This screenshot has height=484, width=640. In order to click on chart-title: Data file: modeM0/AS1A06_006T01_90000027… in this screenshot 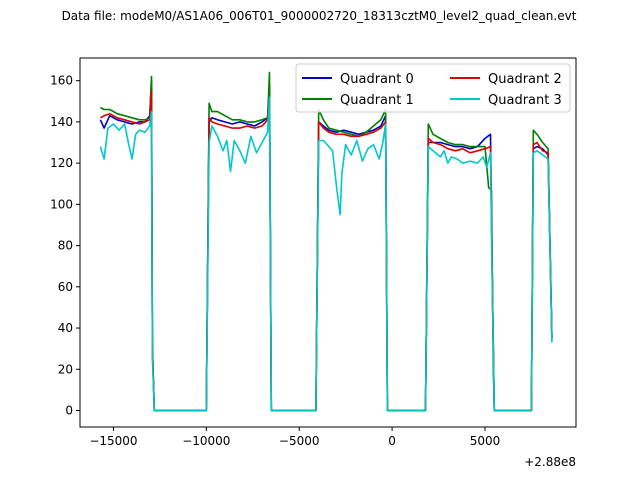, I will do `click(319, 16)`.